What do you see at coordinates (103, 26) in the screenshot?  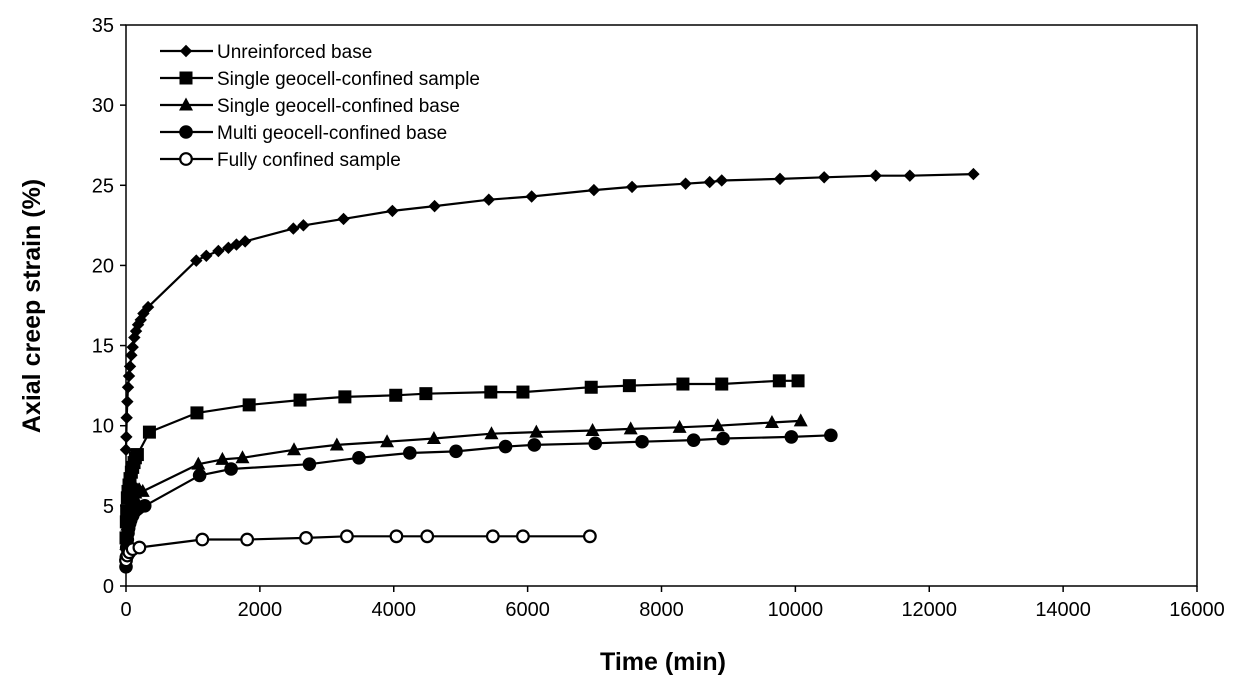 I see `y-tick-label: 35` at bounding box center [103, 26].